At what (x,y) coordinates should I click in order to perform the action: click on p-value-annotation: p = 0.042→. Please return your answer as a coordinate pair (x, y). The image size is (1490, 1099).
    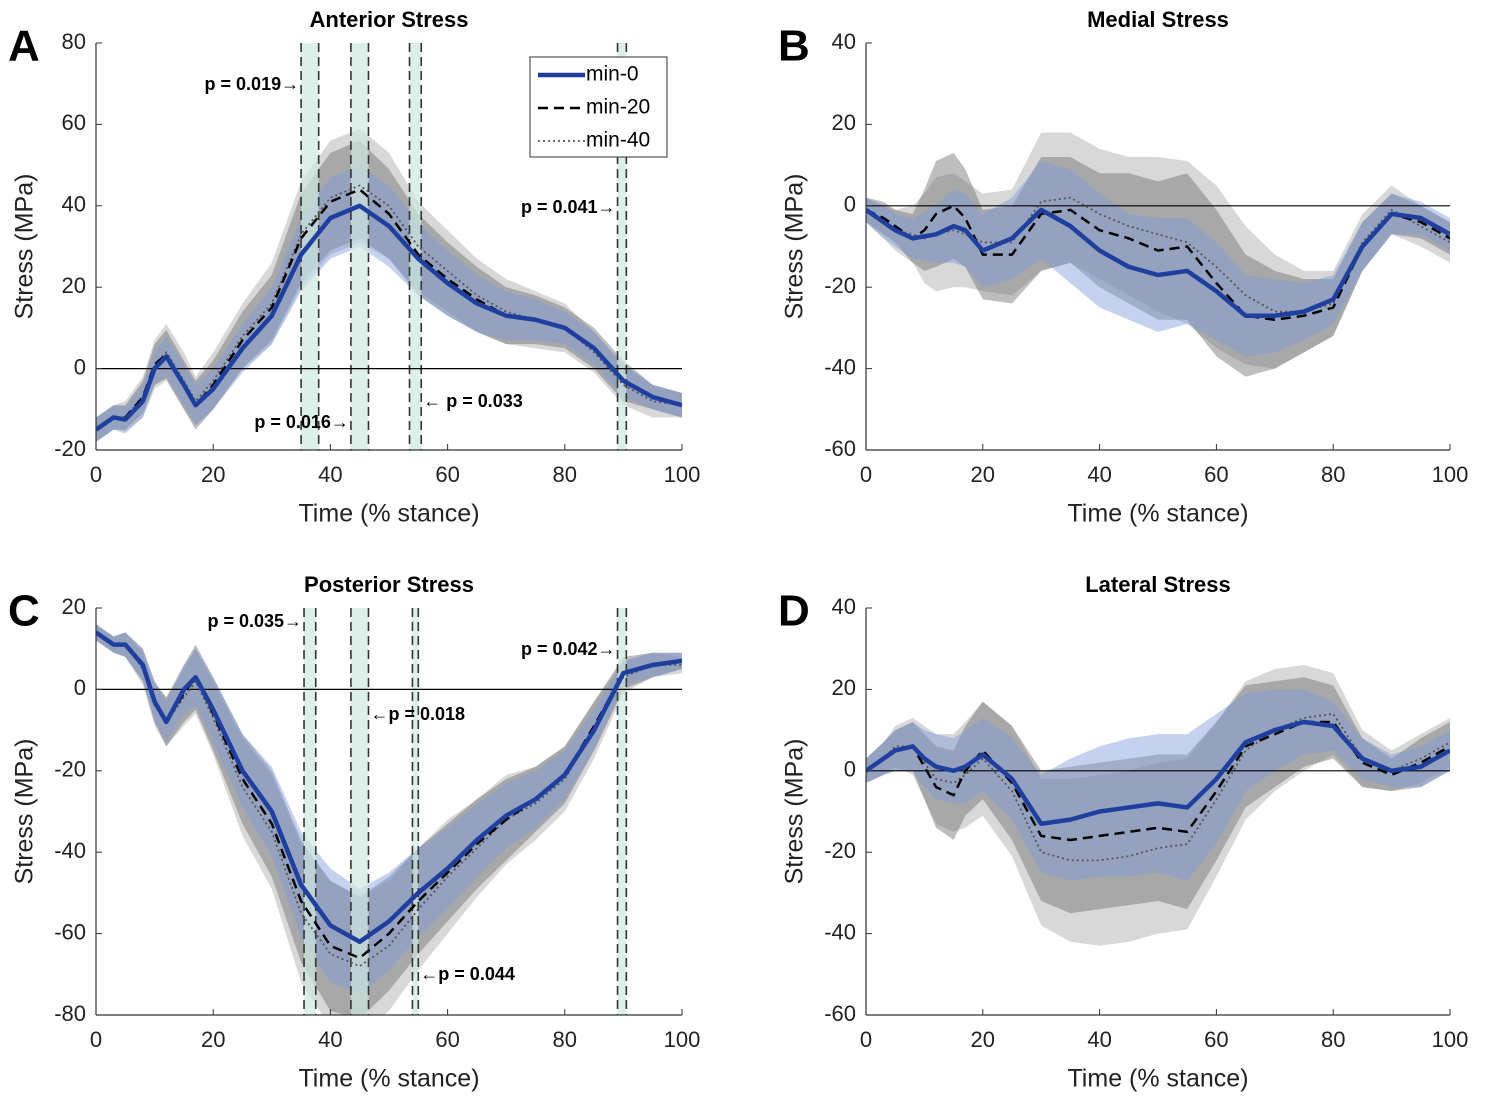
    Looking at the image, I should click on (568, 649).